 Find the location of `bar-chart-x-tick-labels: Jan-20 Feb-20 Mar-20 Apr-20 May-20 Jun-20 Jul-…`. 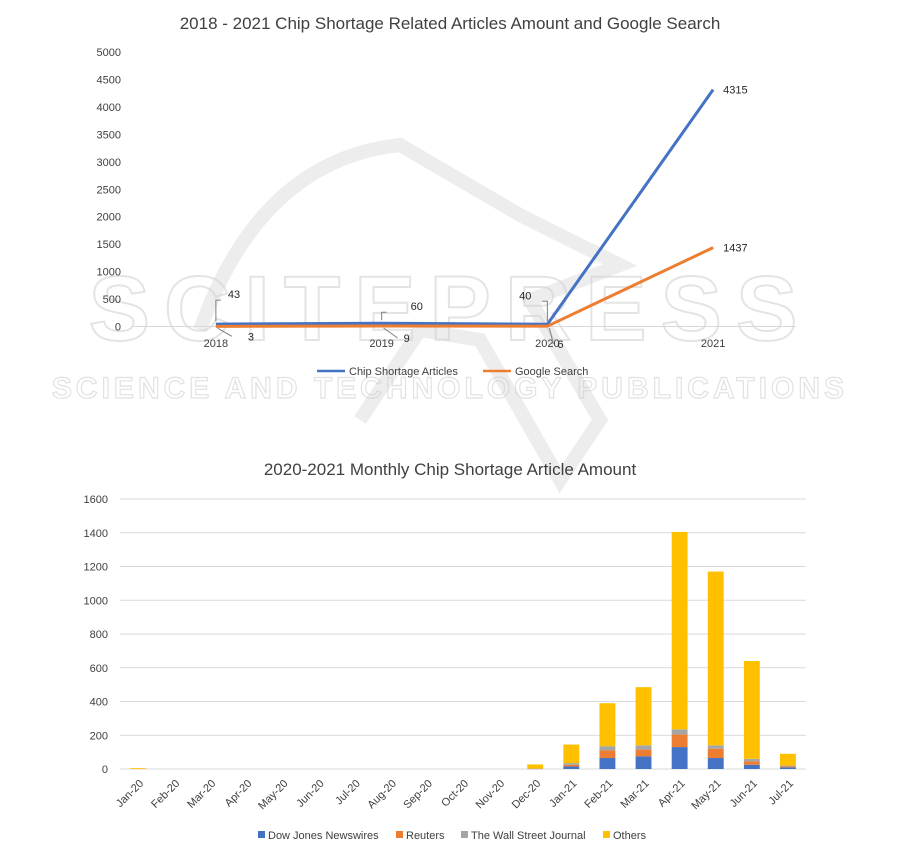

bar-chart-x-tick-labels: Jan-20 Feb-20 Mar-20 Apr-20 May-20 Jun-20 Jul-… is located at coordinates (455, 795).